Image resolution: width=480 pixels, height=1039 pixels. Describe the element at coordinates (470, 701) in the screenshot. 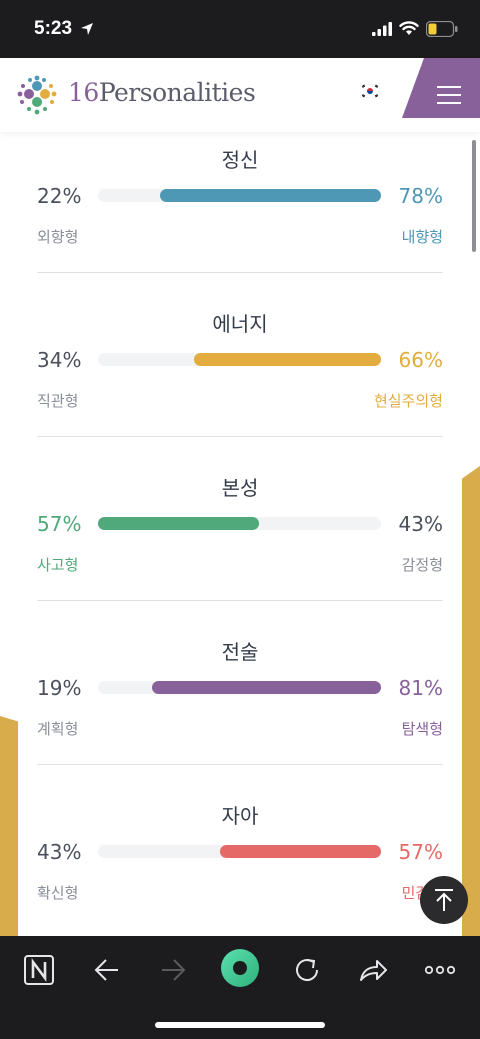

I see `decor-gold-shape-right` at that location.